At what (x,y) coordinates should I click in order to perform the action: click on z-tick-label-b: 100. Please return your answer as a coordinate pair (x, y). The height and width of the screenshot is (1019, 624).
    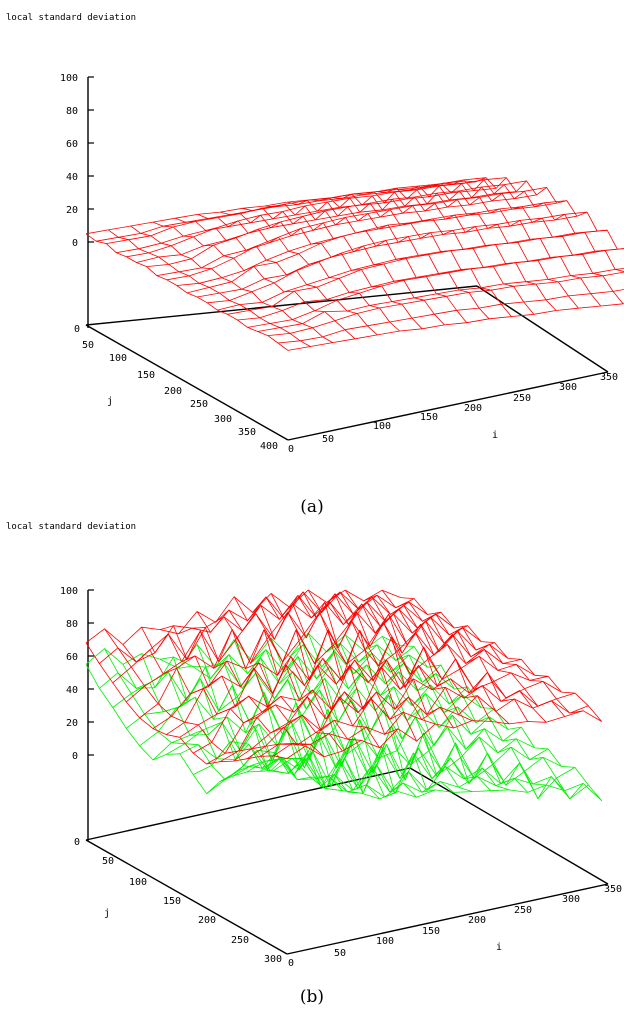
    Looking at the image, I should click on (69, 591).